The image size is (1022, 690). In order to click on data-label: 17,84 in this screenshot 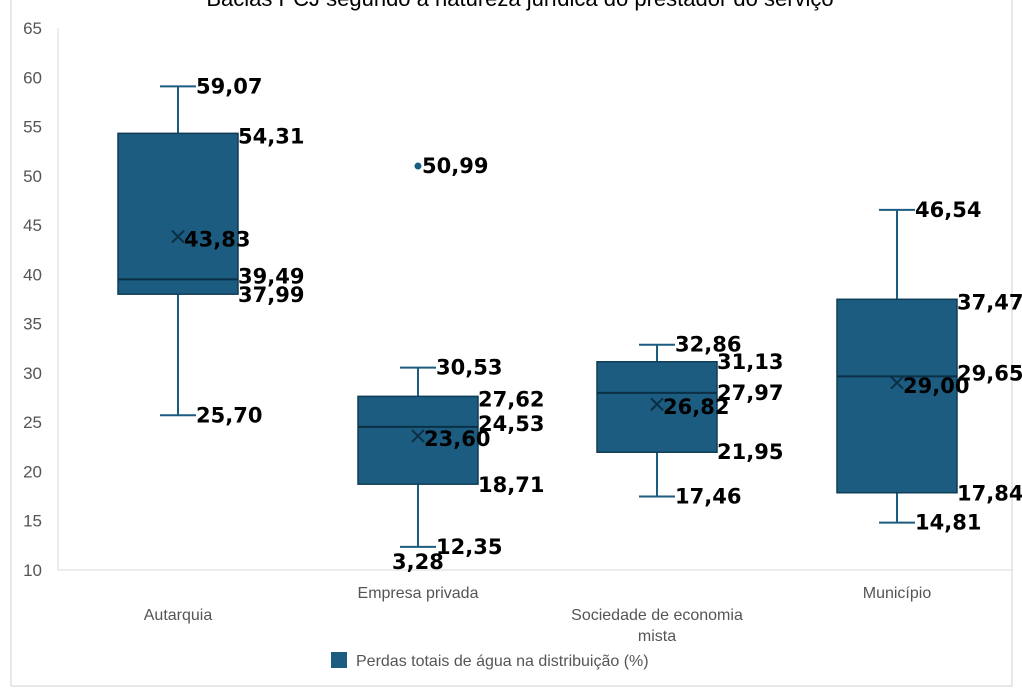, I will do `click(989, 494)`.